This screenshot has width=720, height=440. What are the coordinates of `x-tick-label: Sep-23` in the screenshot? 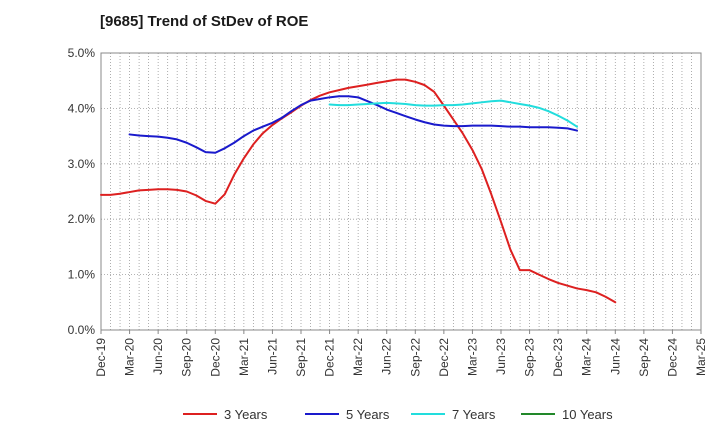 It's located at (530, 357).